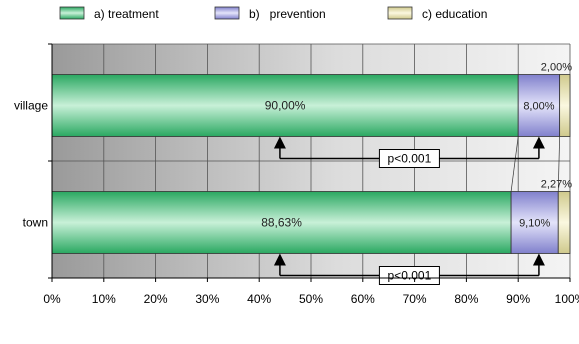 Image resolution: width=579 pixels, height=344 pixels. What do you see at coordinates (259, 299) in the screenshot?
I see `x-tick-label: 40%` at bounding box center [259, 299].